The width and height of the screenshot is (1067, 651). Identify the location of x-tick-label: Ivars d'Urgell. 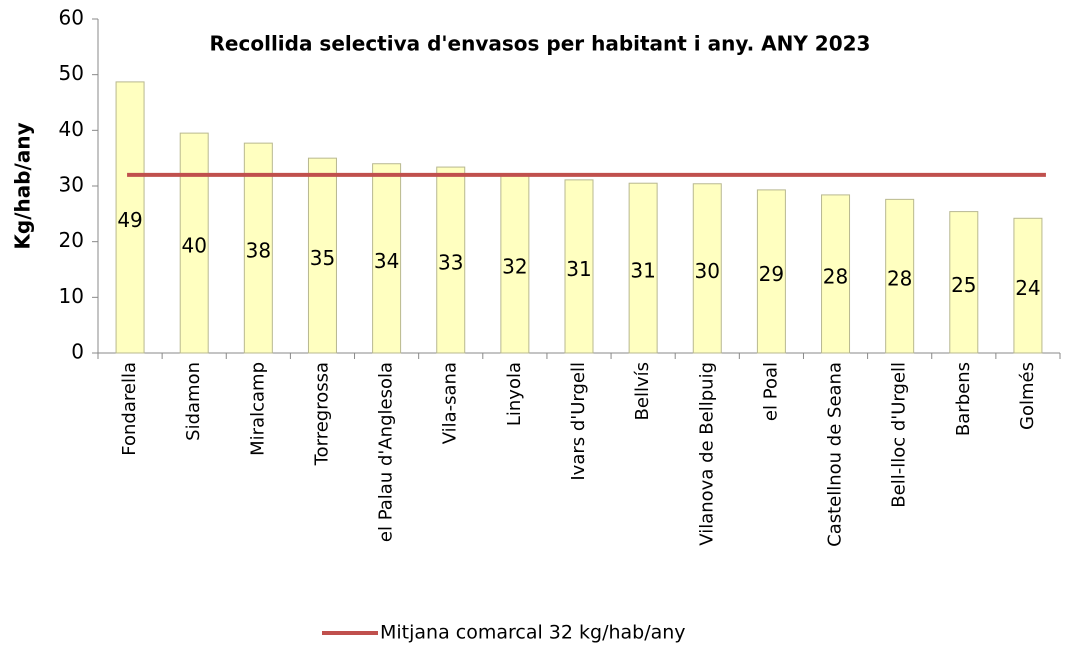
(578, 421).